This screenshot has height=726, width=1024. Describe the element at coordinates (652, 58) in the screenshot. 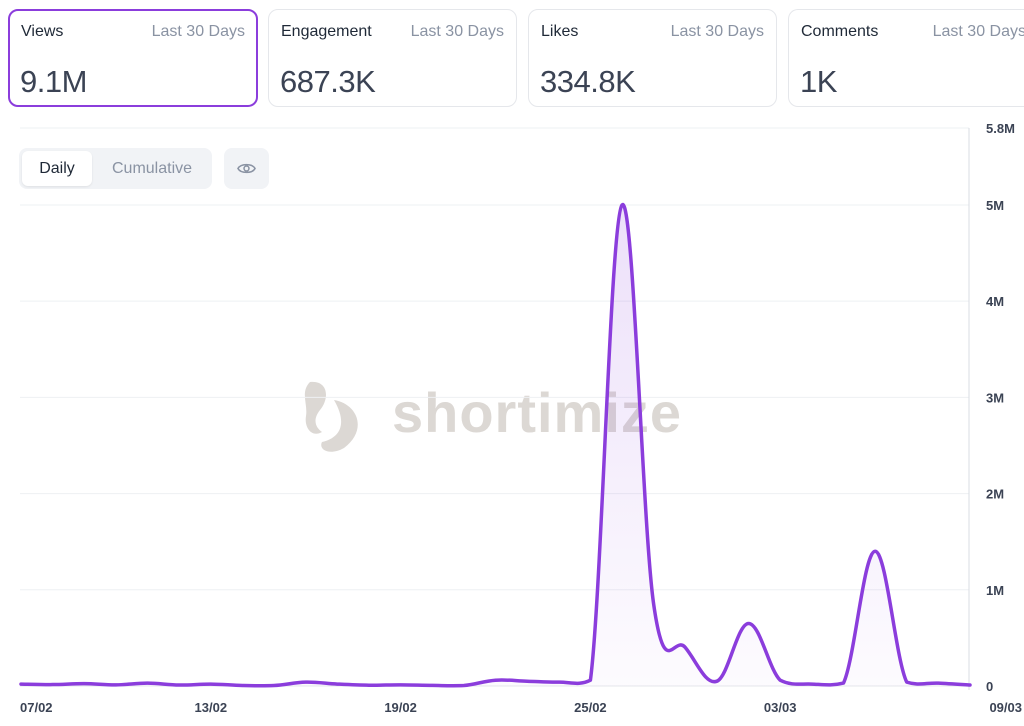

I see `likes-card: Likes Last 30 Days 334.8K` at that location.